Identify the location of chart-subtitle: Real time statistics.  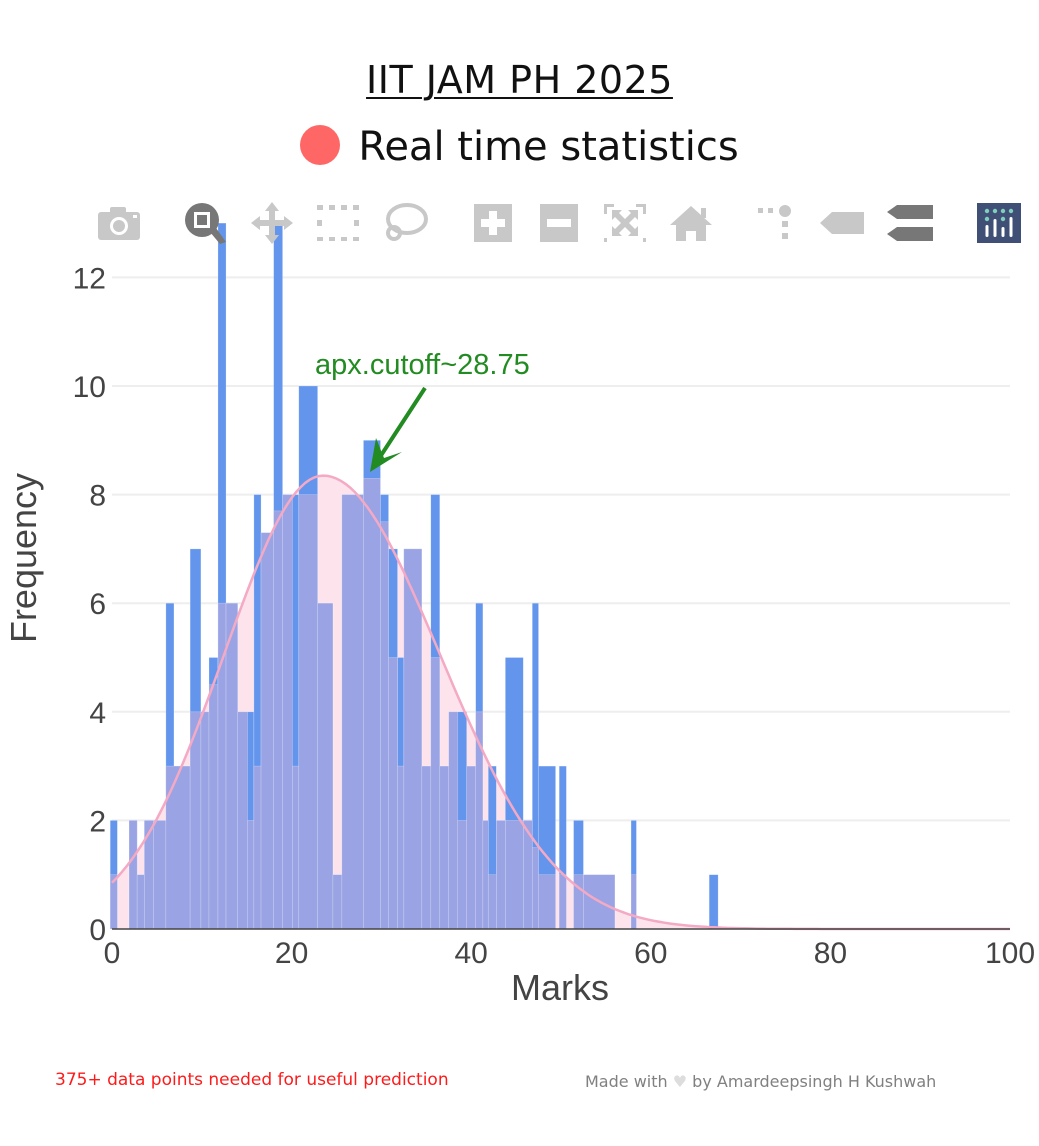
(519, 147).